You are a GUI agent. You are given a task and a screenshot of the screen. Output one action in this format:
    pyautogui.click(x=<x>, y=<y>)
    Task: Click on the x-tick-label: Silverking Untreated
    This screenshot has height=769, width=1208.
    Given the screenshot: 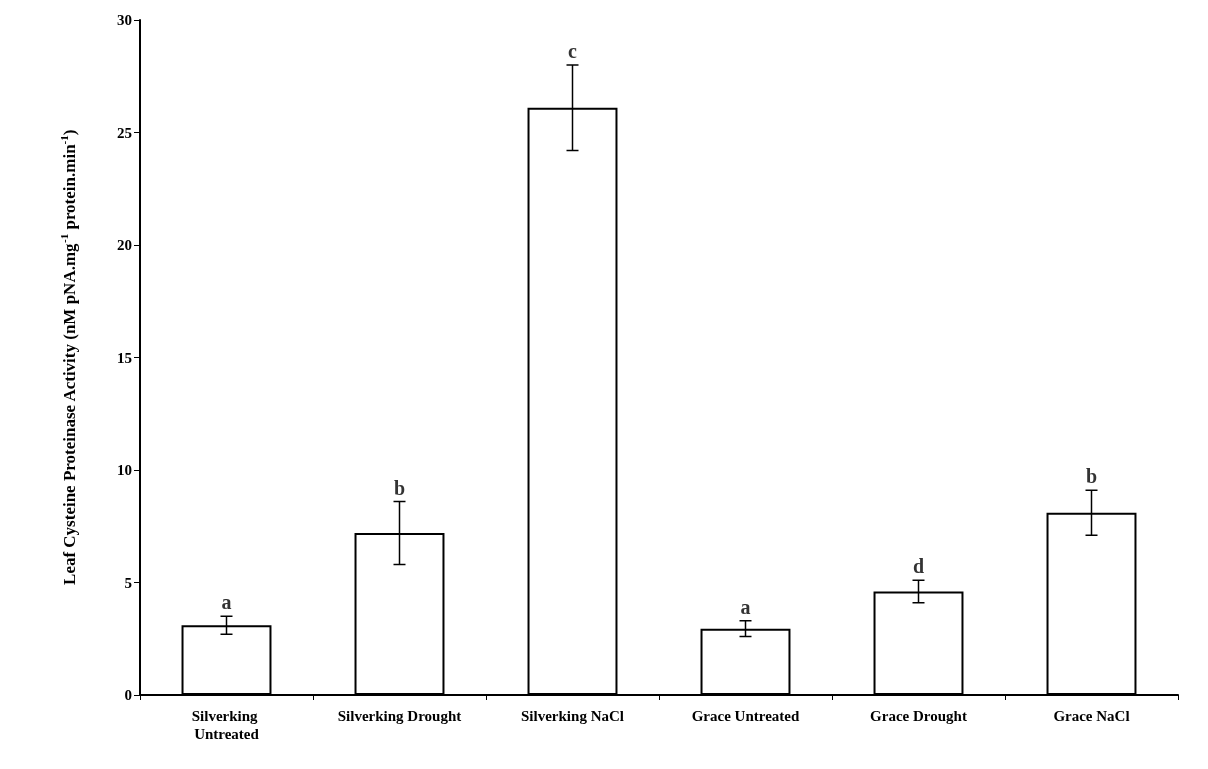 What is the action you would take?
    pyautogui.click(x=226, y=725)
    